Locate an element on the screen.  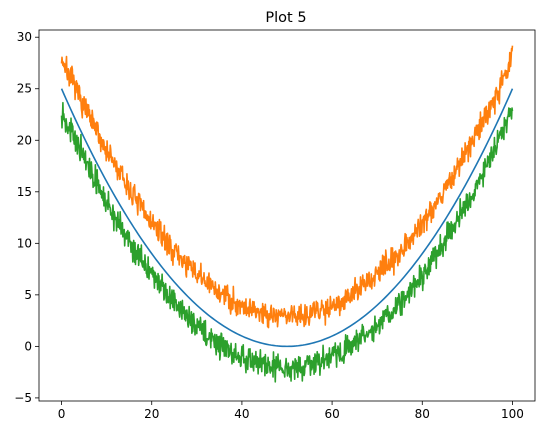
x-tick-label: 80 is located at coordinates (422, 414).